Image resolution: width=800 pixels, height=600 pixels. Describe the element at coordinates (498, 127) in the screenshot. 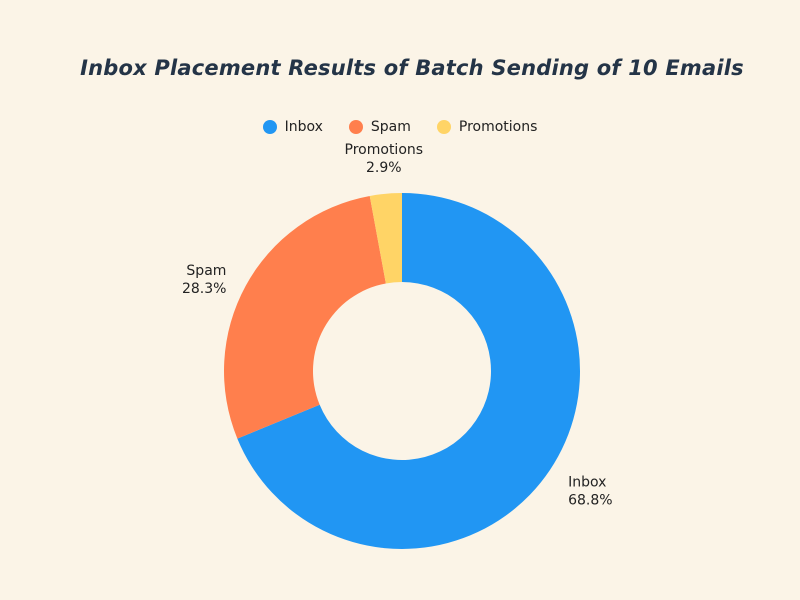

I see `legend-label-promotions: Promotions` at that location.